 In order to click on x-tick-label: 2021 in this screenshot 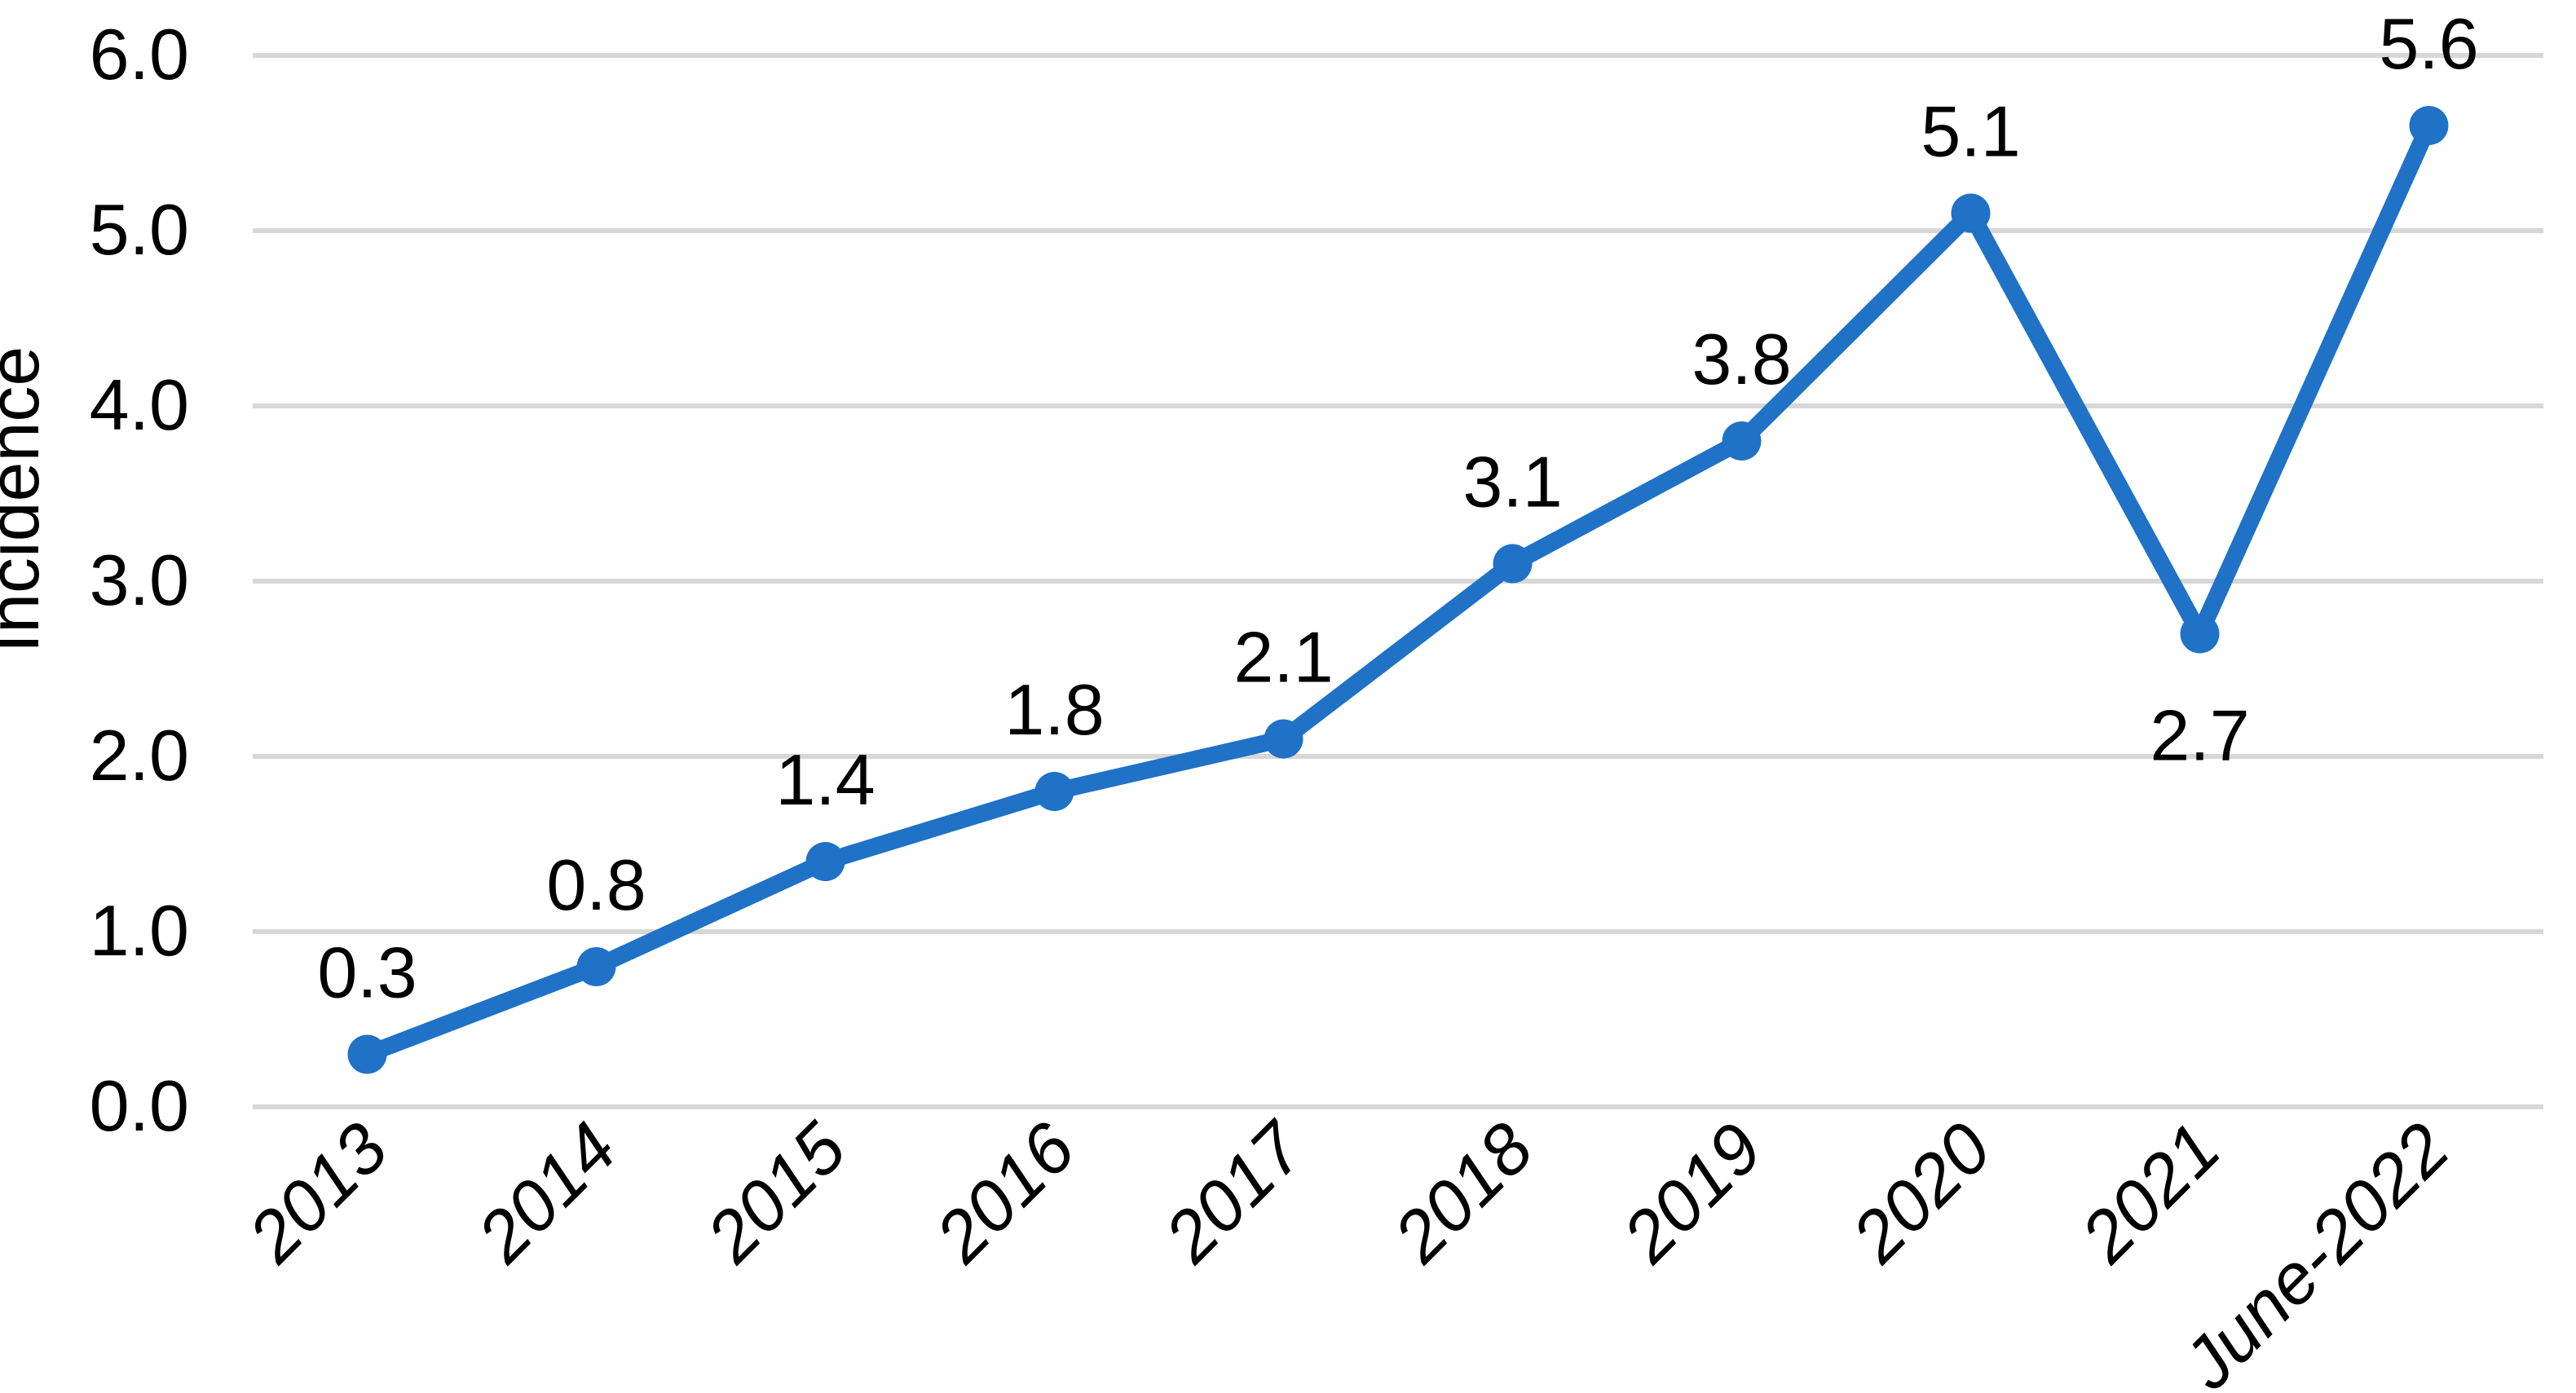, I will do `click(2150, 1192)`.